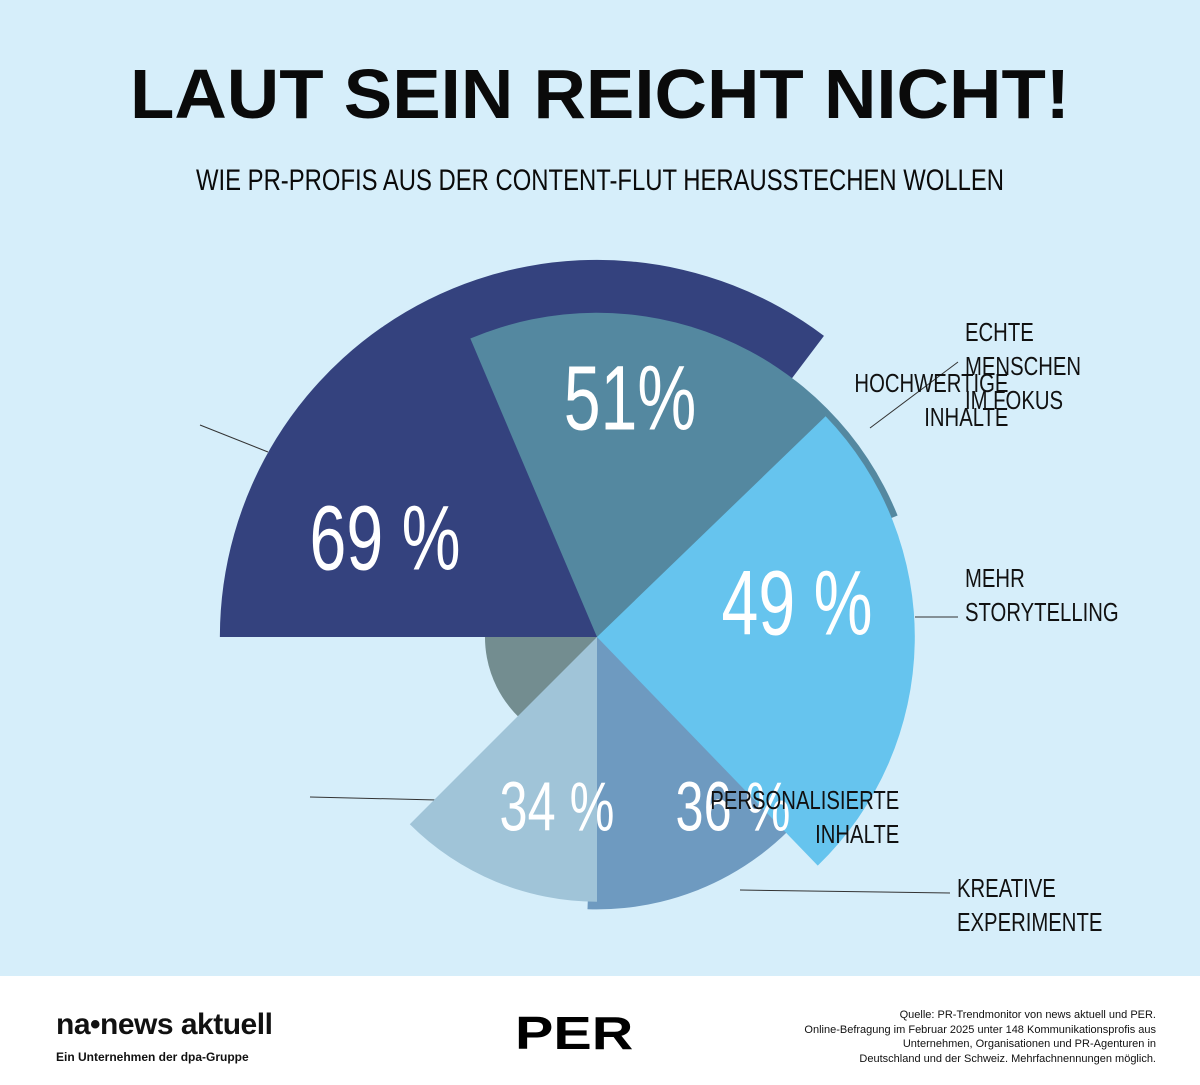  Describe the element at coordinates (152, 1057) in the screenshot. I see `logo-subtitle: Ein Unternehmen der dpa-Gruppe` at that location.